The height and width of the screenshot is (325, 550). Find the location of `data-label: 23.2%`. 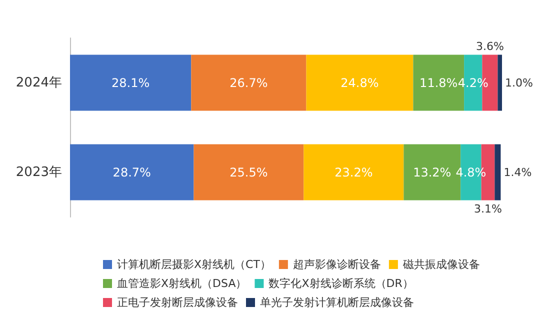

data-label: 23.2% is located at coordinates (353, 172).